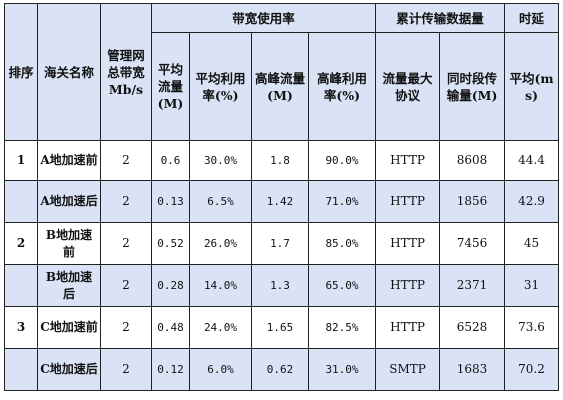  I want to click on header-group-transfer: 累计传输数据量, so click(440, 18).